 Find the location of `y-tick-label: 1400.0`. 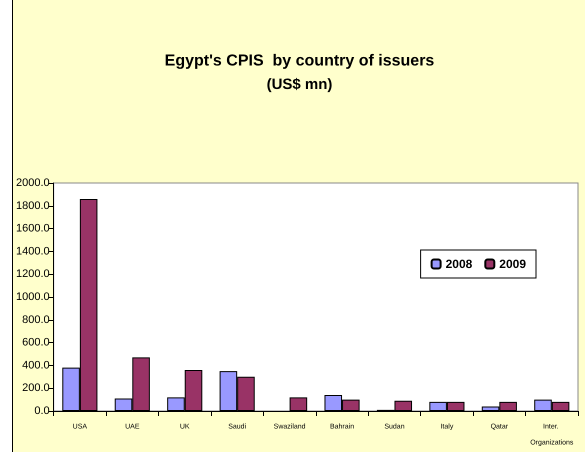

y-tick-label: 1400.0 is located at coordinates (33, 251).